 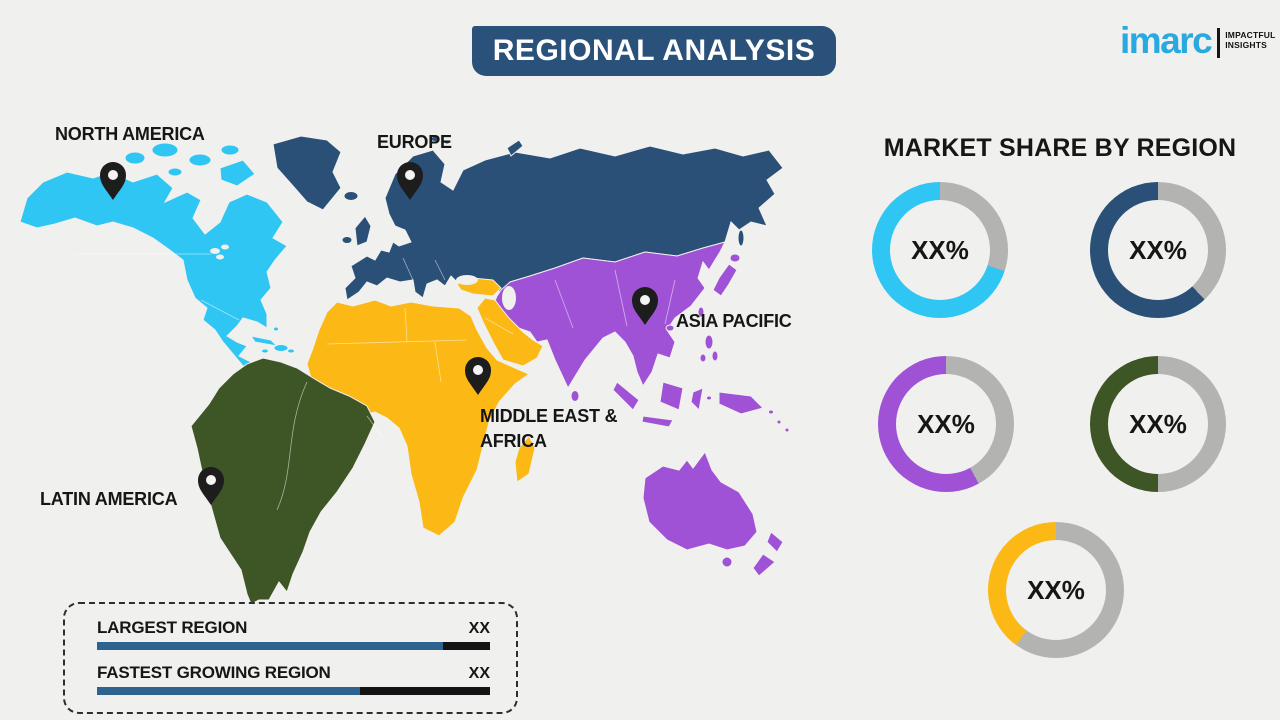 What do you see at coordinates (410, 181) in the screenshot?
I see `pin-europe` at bounding box center [410, 181].